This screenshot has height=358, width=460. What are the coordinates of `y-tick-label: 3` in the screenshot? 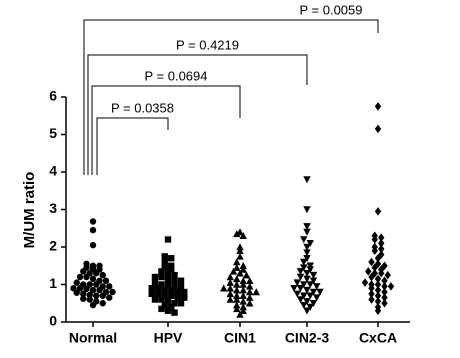 It's located at (53, 208).